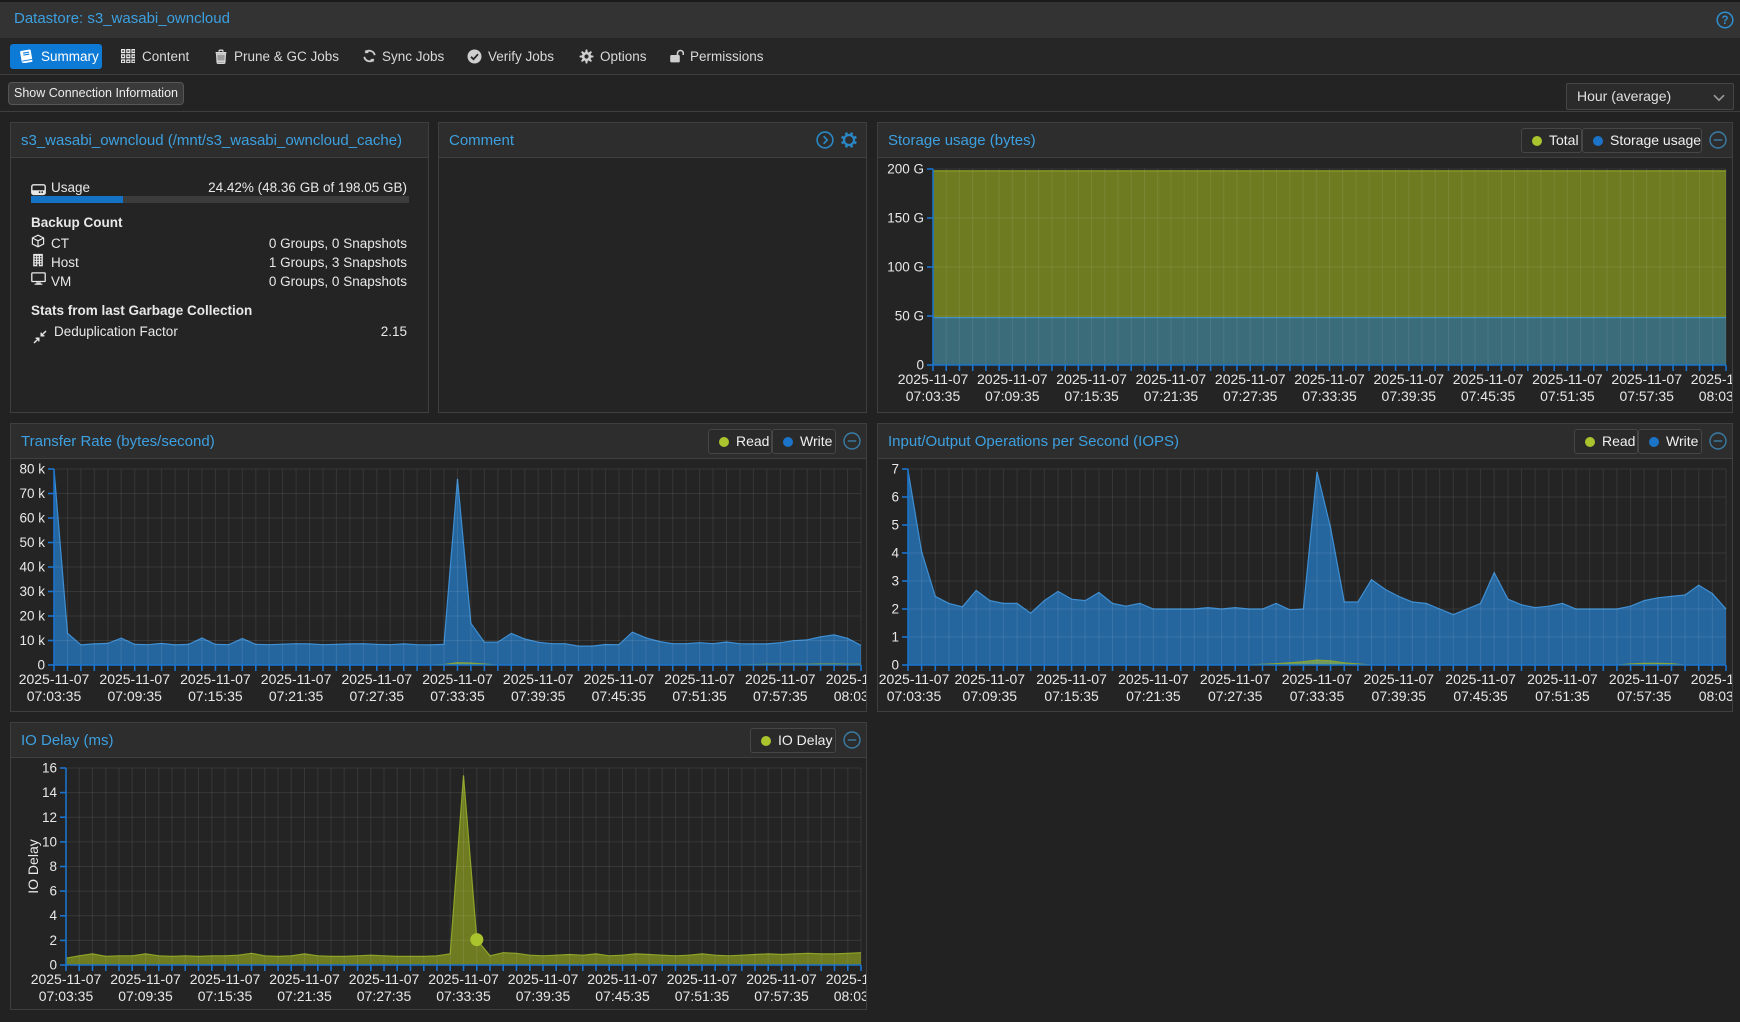 Image resolution: width=1740 pixels, height=1022 pixels. Describe the element at coordinates (32, 493) in the screenshot. I see `svg-text: 70 k` at that location.